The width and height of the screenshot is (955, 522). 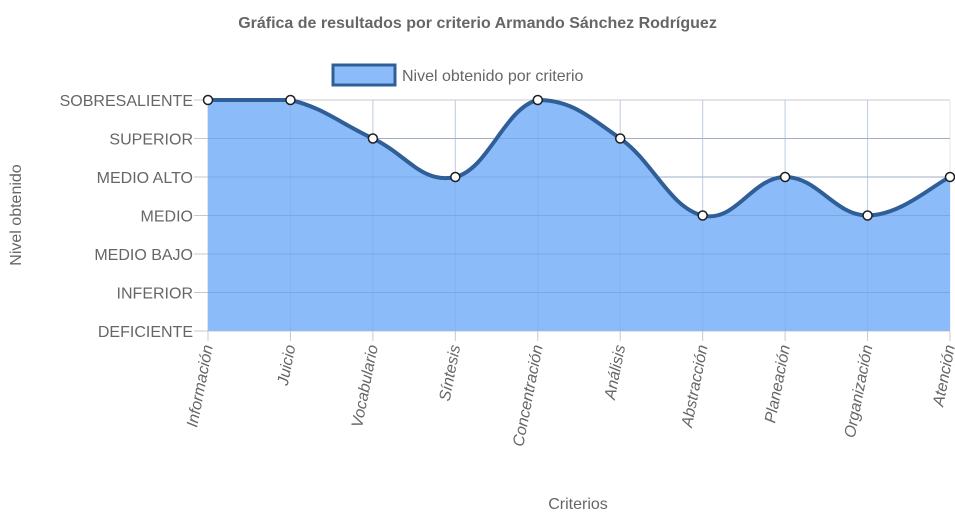 I want to click on legend-swatch, so click(x=364, y=75).